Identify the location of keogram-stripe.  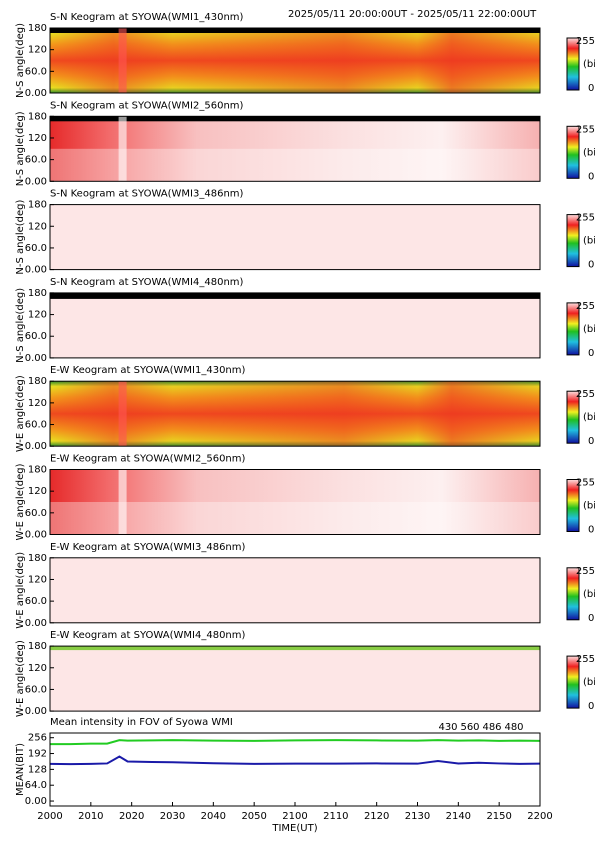
(122, 149).